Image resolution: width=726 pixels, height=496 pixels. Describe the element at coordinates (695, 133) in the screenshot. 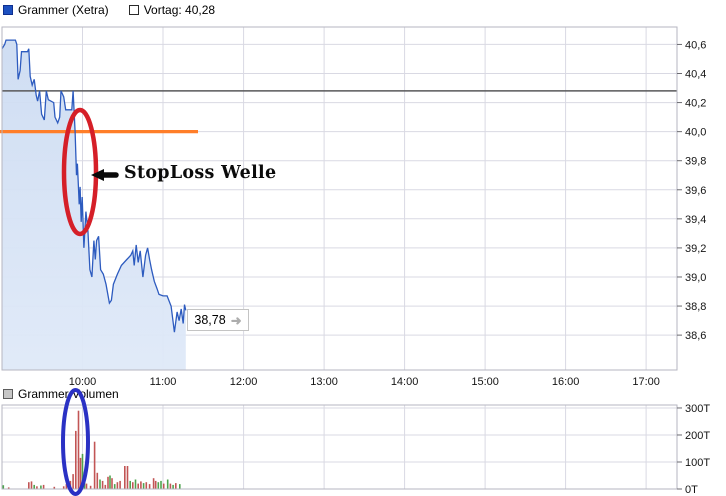

I see `price-tick-label: 40,0` at that location.